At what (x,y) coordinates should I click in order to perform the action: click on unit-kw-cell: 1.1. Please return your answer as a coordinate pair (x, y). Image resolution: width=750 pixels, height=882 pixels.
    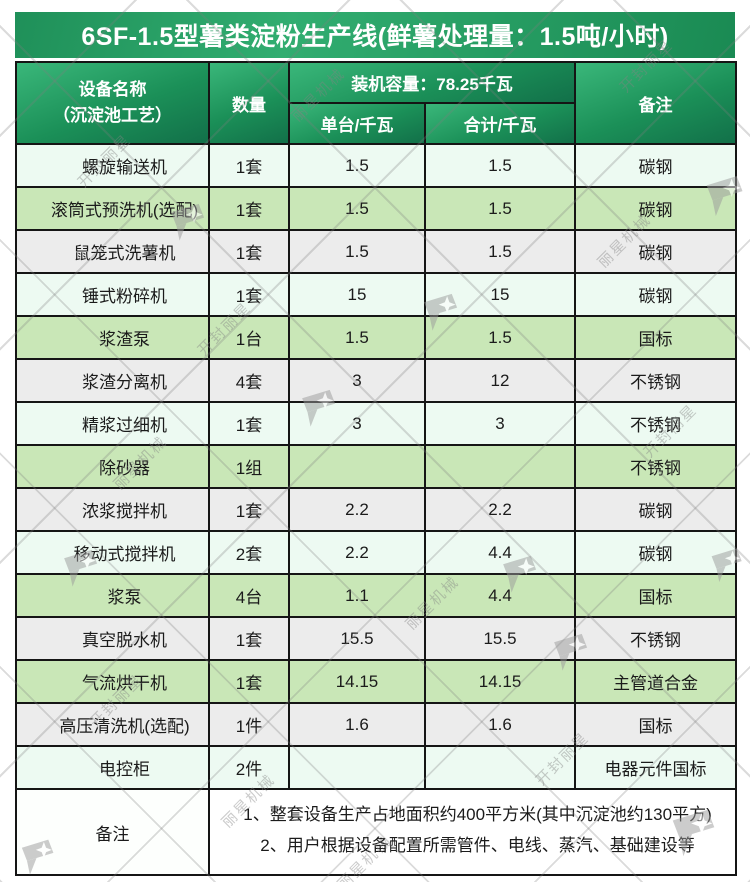
    Looking at the image, I should click on (357, 595).